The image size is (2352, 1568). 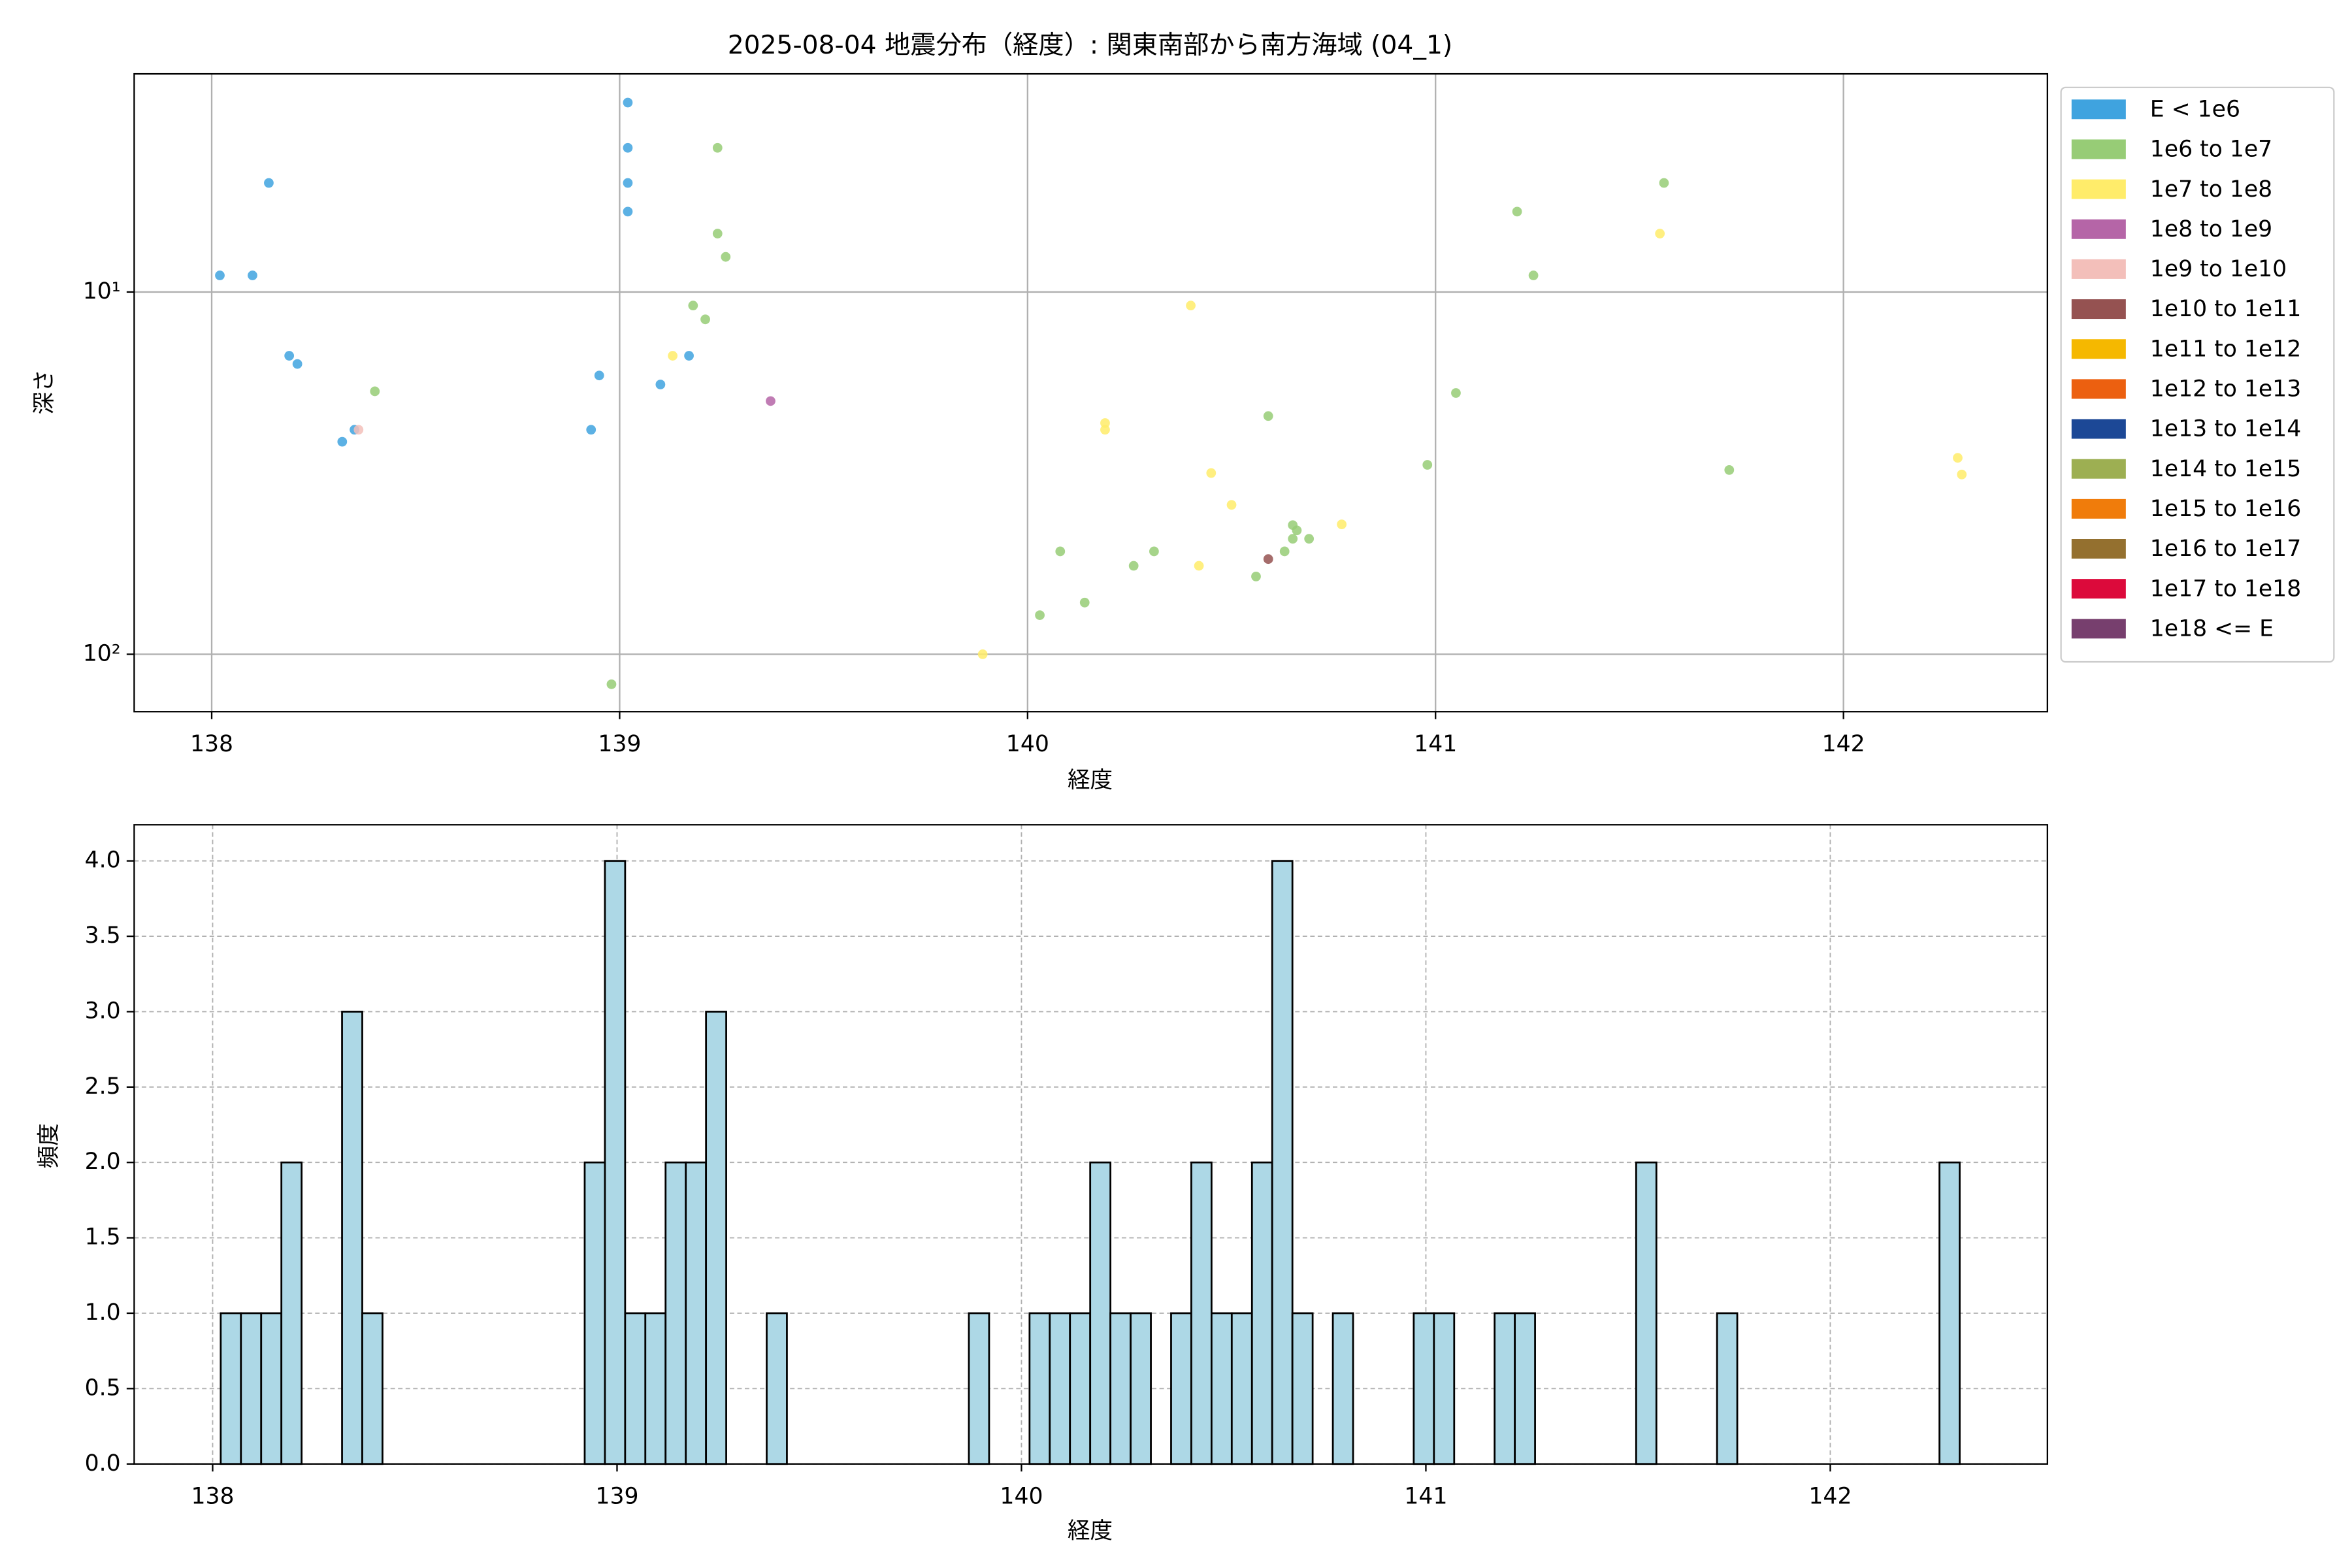 What do you see at coordinates (2225, 549) in the screenshot?
I see `legend-label: 1e16 to 1e17` at bounding box center [2225, 549].